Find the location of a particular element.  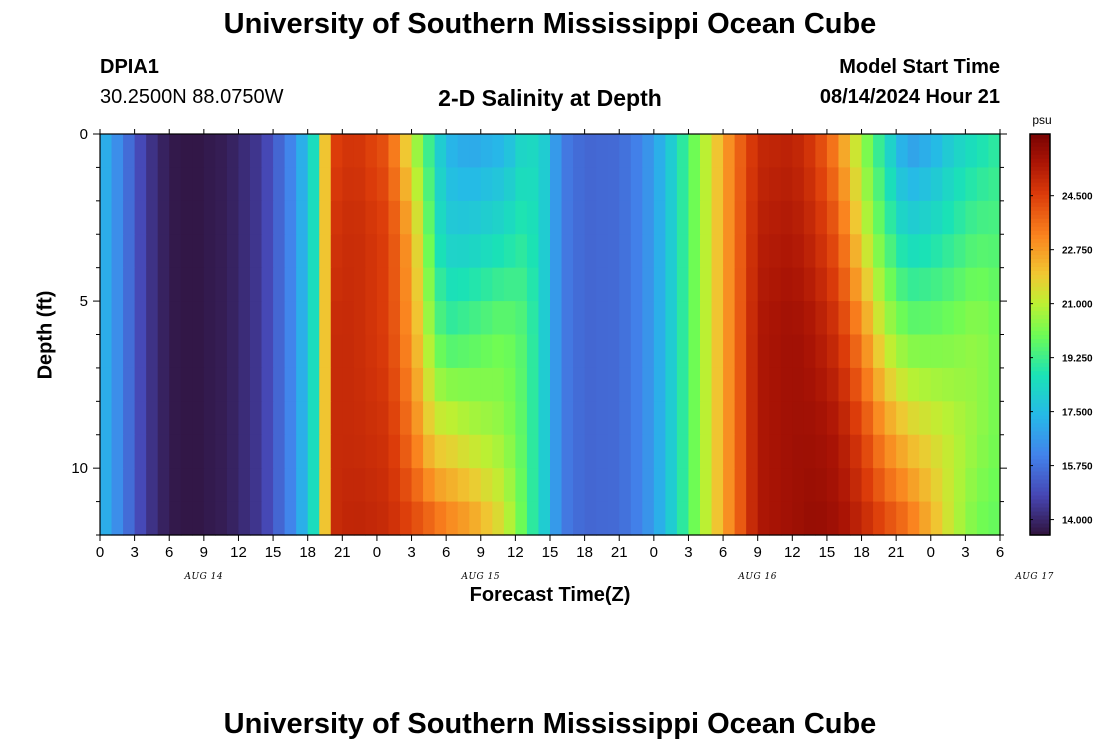

x-axis-title: Forecast Time(Z) is located at coordinates (550, 595).